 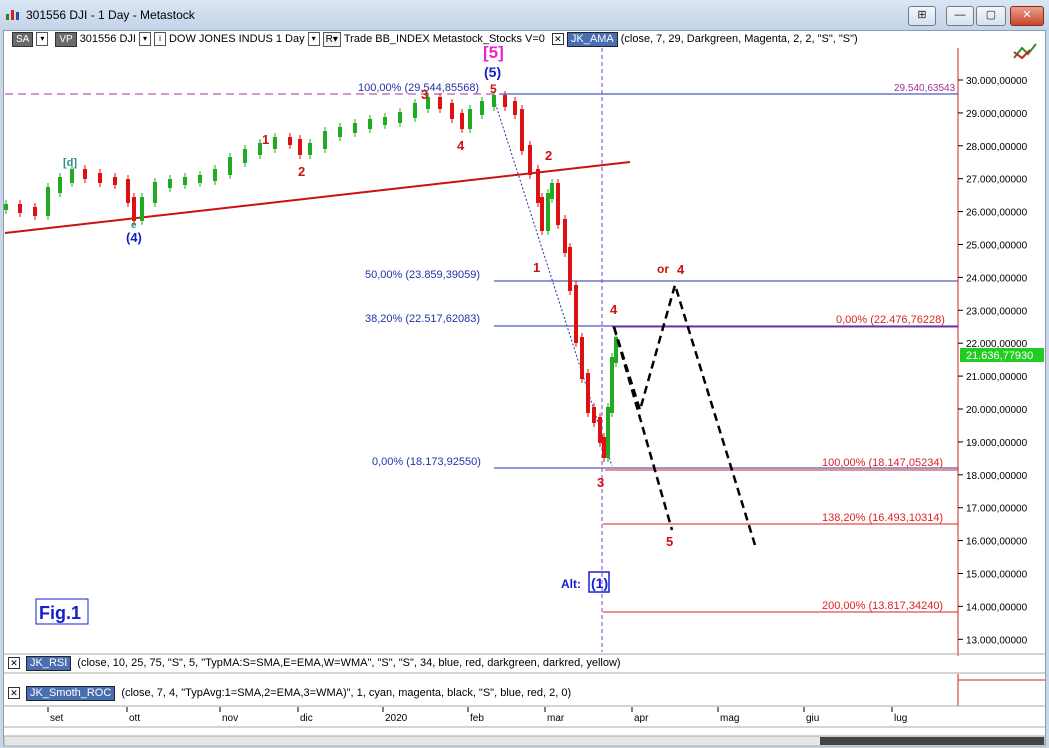 I want to click on fib-382-label: 38,20% (22.517,62083), so click(x=422, y=319).